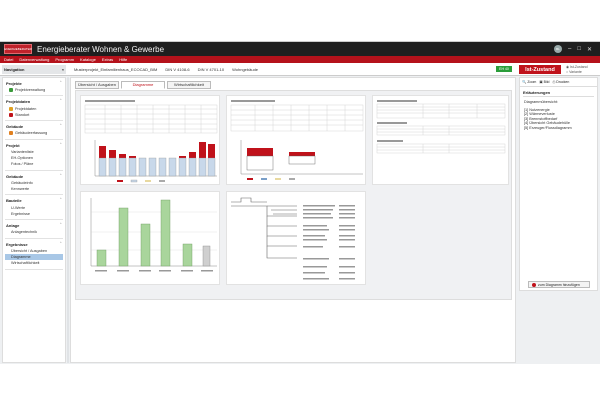  I want to click on nav-item-projektverwaltung: Projektverwaltung, so click(34, 90).